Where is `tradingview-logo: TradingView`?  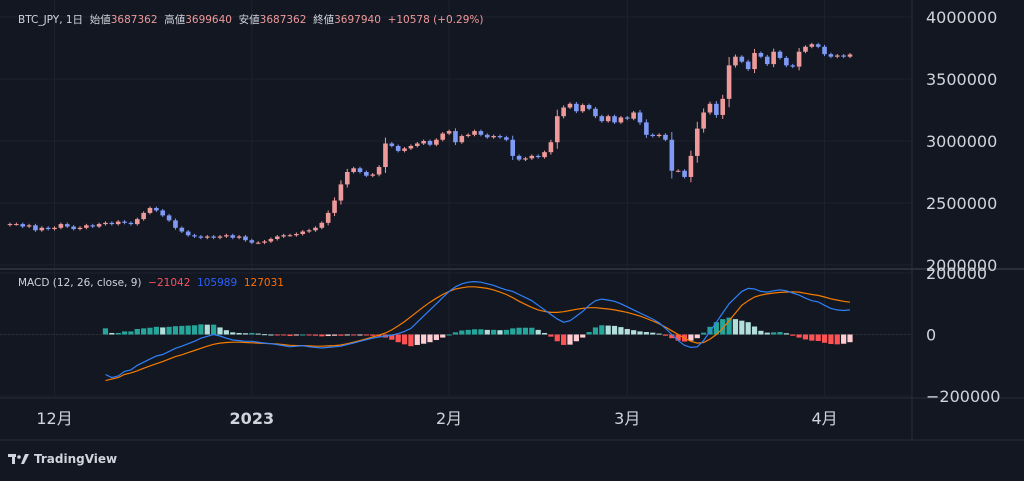 tradingview-logo: TradingView is located at coordinates (62, 459).